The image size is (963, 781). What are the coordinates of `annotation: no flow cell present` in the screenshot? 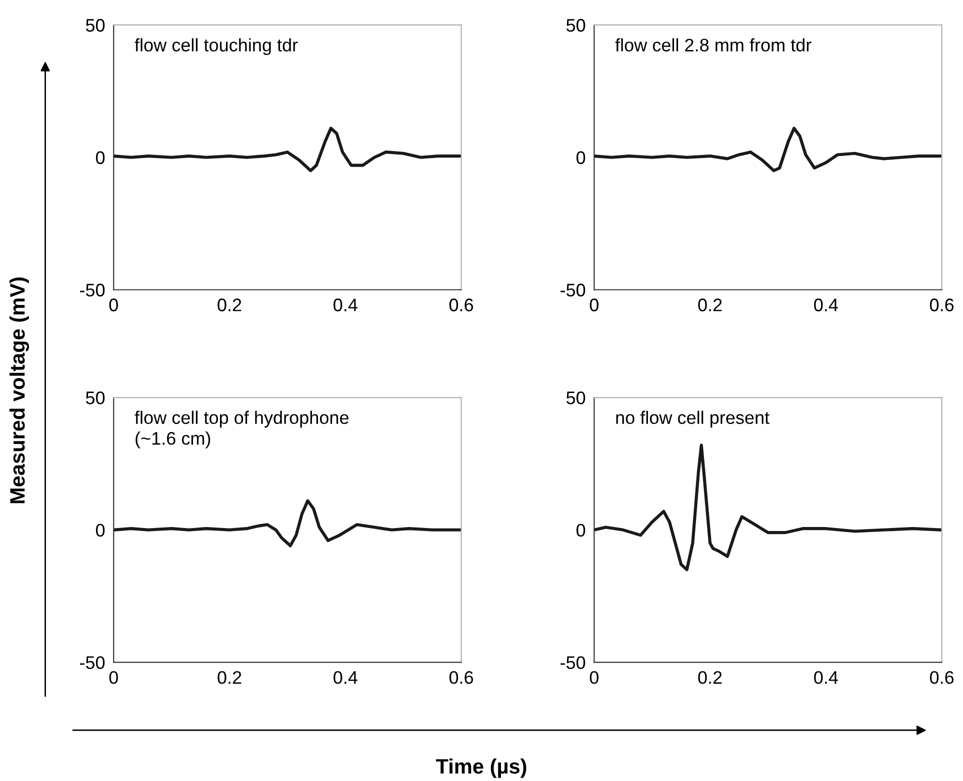 It's located at (693, 419).